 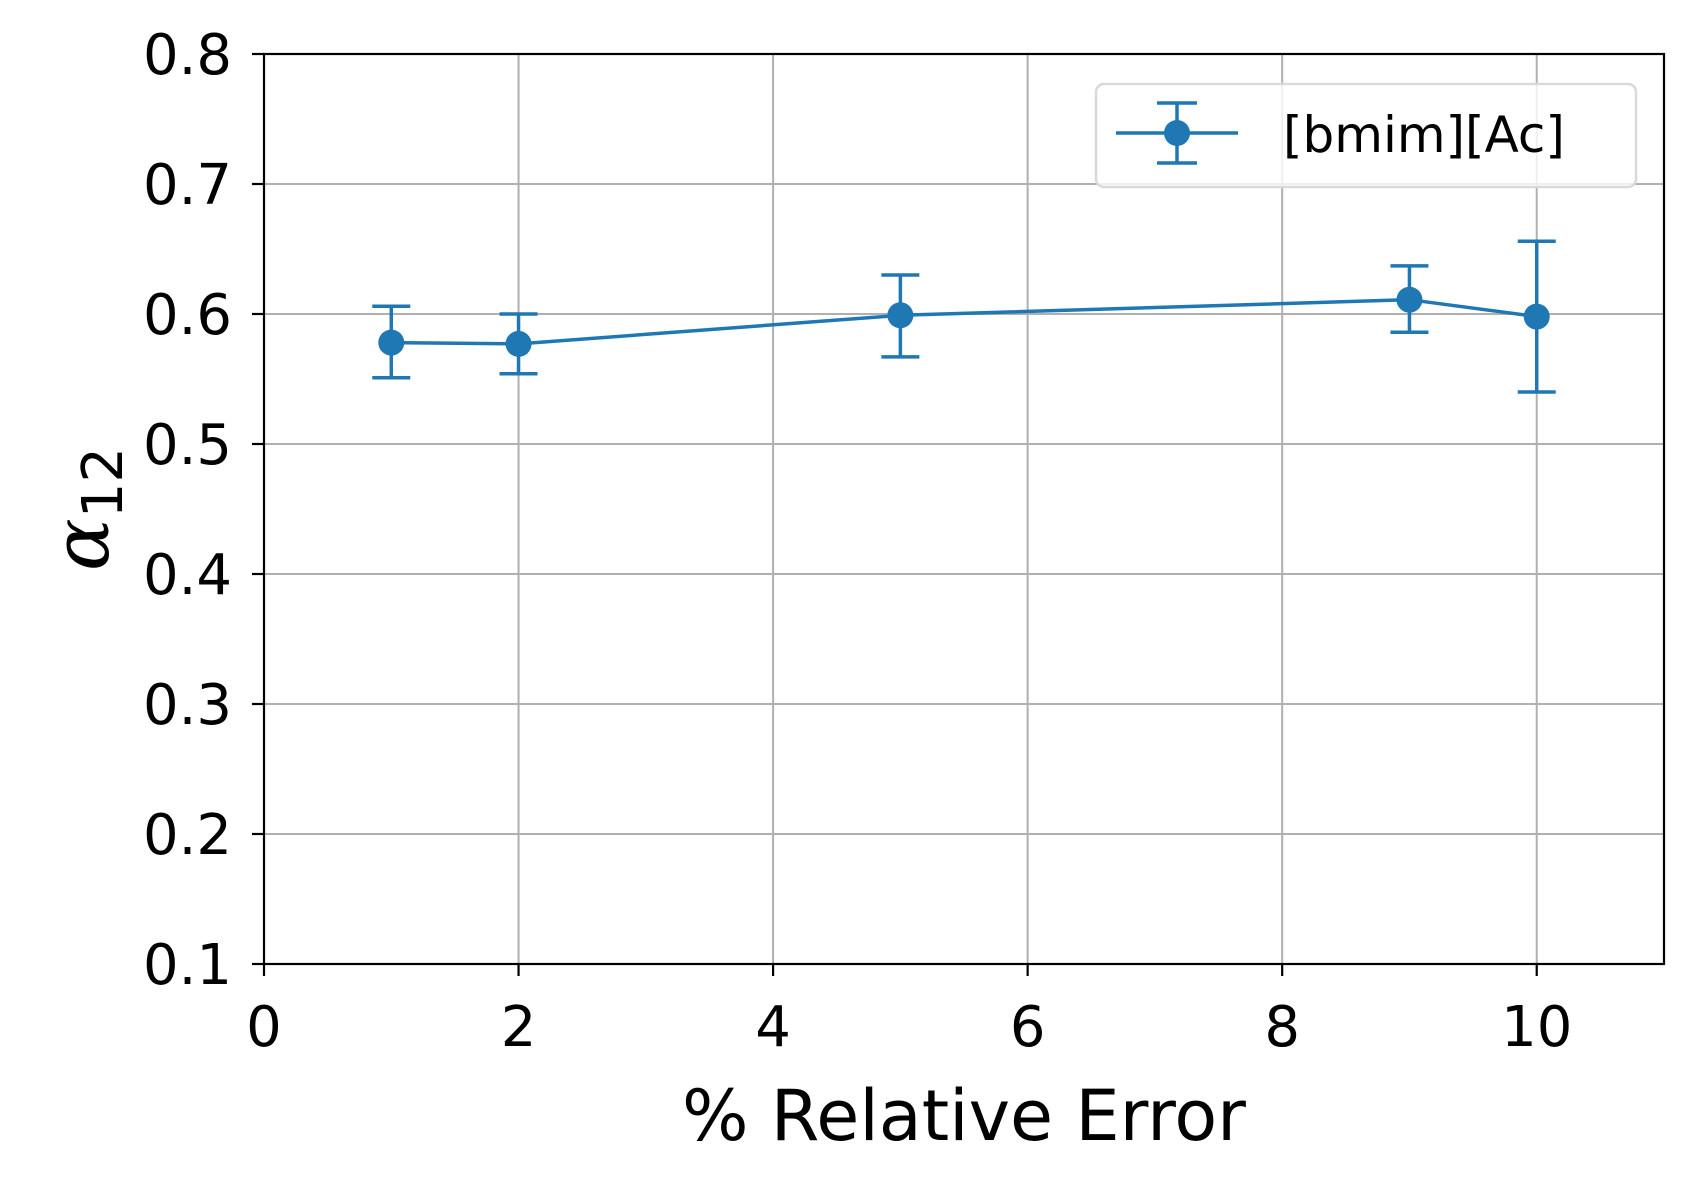 I want to click on legend: [bmim][Ac], so click(x=1366, y=135).